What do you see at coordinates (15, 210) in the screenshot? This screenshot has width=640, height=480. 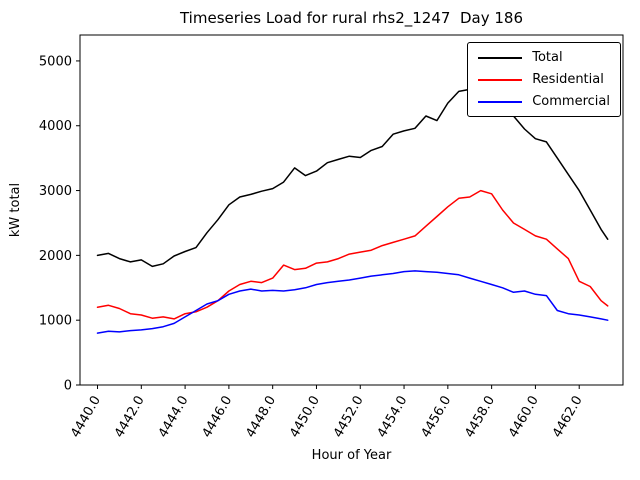 I see `y-axis-label: kW total` at bounding box center [15, 210].